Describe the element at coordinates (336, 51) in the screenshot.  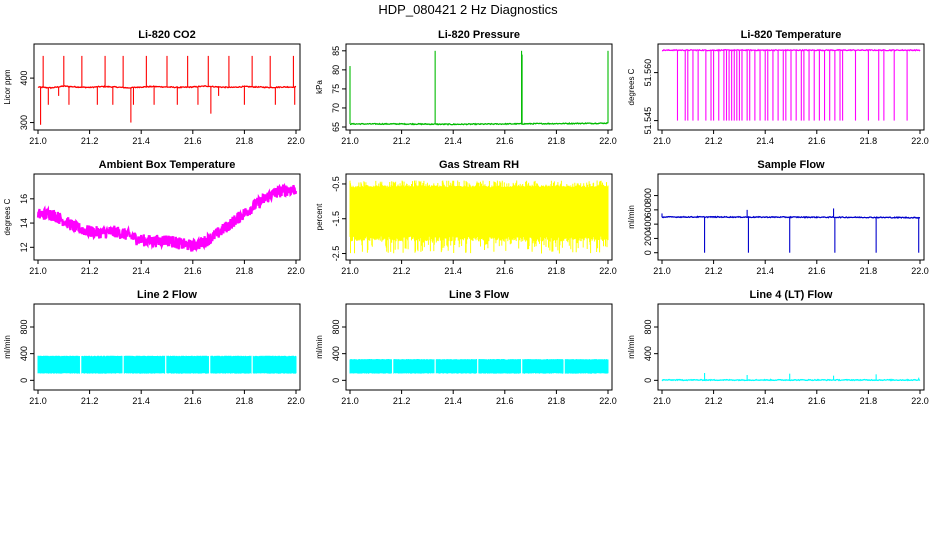
I see `y-tick-label: 85` at that location.